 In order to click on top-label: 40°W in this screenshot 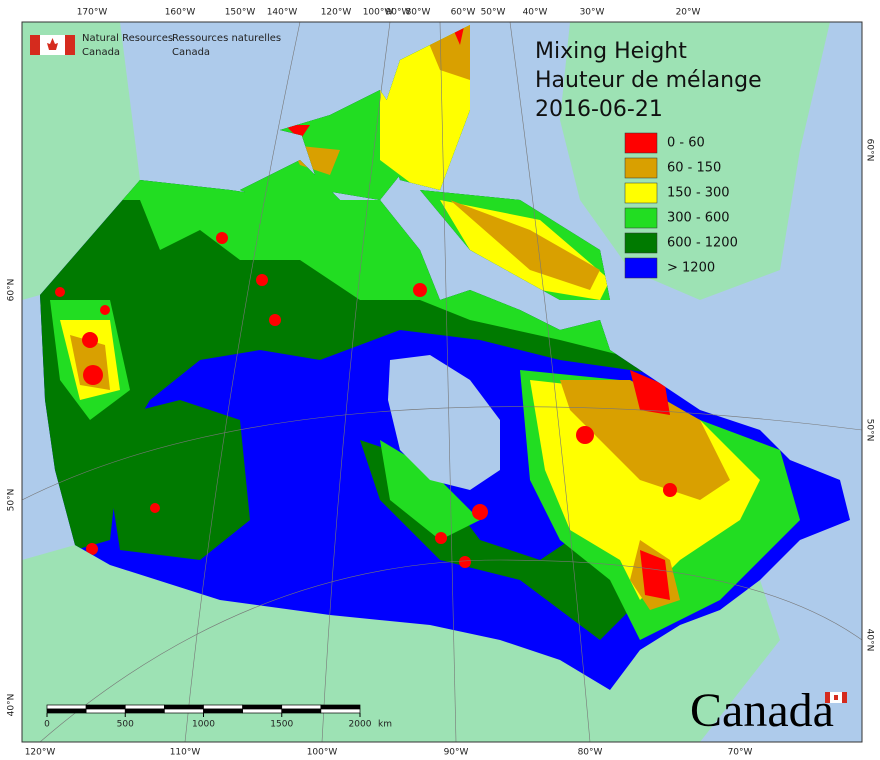, I will do `click(535, 13)`.